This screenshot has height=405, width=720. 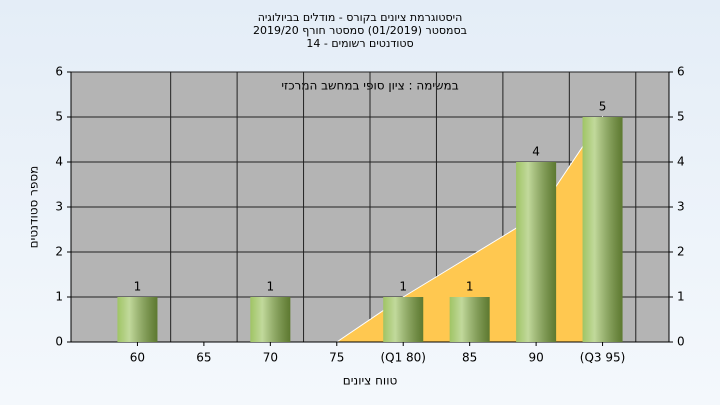 What do you see at coordinates (336, 358) in the screenshot?
I see `x-tick-label: 75` at bounding box center [336, 358].